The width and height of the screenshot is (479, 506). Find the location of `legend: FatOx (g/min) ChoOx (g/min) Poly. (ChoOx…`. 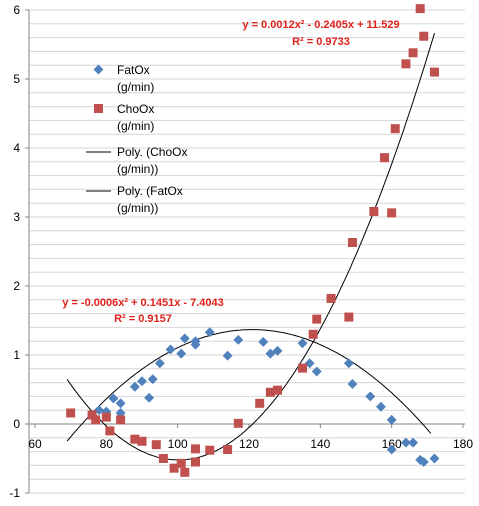

legend: FatOx (g/min) ChoOx (g/min) Poly. (ChoOx… is located at coordinates (136, 139).